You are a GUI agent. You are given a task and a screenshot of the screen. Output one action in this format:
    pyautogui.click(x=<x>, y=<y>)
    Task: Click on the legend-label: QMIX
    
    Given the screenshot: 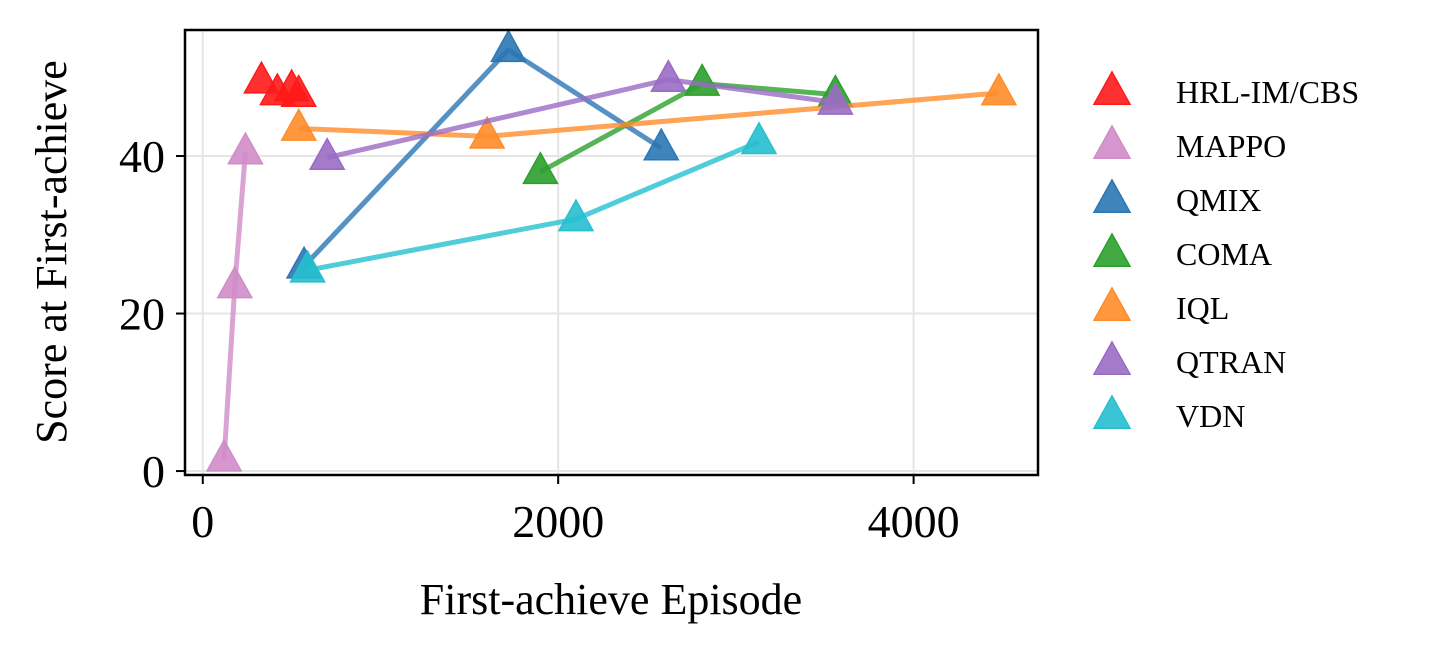 What is the action you would take?
    pyautogui.click(x=1218, y=200)
    